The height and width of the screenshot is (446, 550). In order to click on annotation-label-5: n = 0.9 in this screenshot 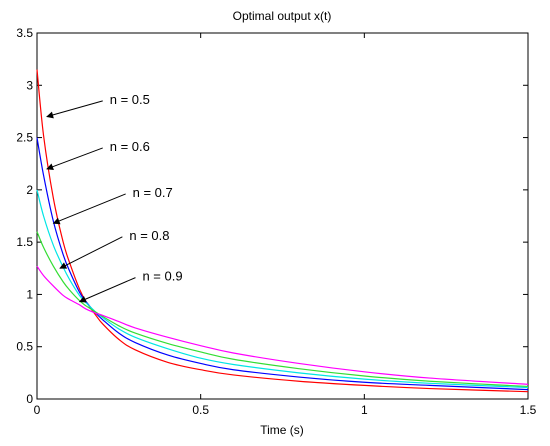, I will do `click(162, 276)`.